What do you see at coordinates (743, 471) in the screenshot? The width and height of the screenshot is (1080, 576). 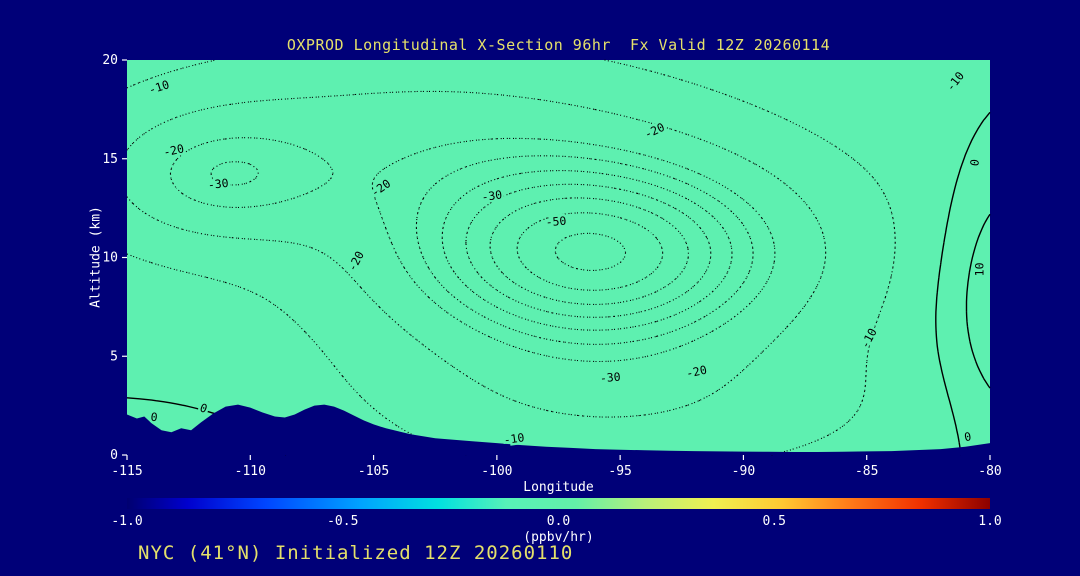 I see `x-axis-tick-label: -90` at bounding box center [743, 471].